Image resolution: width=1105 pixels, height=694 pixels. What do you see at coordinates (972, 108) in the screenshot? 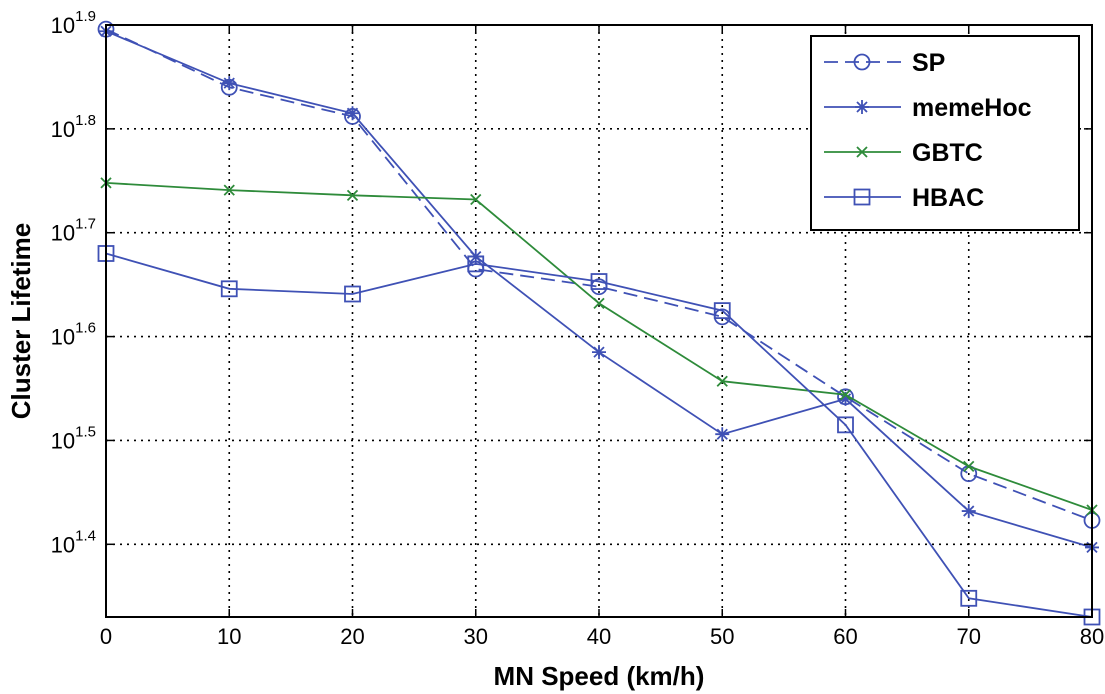
I see `legend-label: memeHoc` at bounding box center [972, 108].